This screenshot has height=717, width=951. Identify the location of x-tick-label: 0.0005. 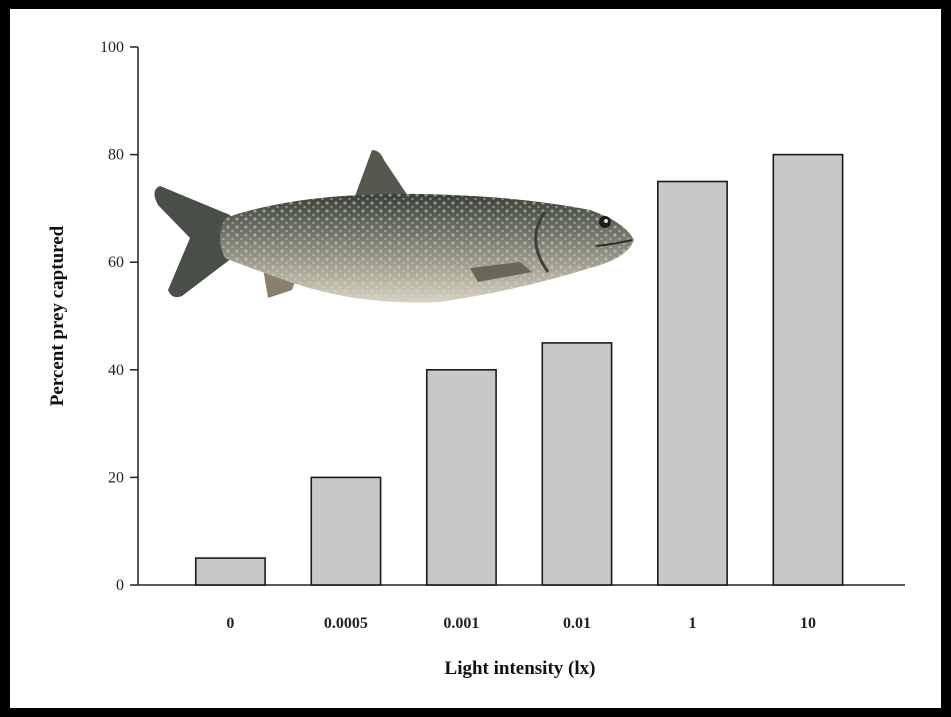
(346, 623).